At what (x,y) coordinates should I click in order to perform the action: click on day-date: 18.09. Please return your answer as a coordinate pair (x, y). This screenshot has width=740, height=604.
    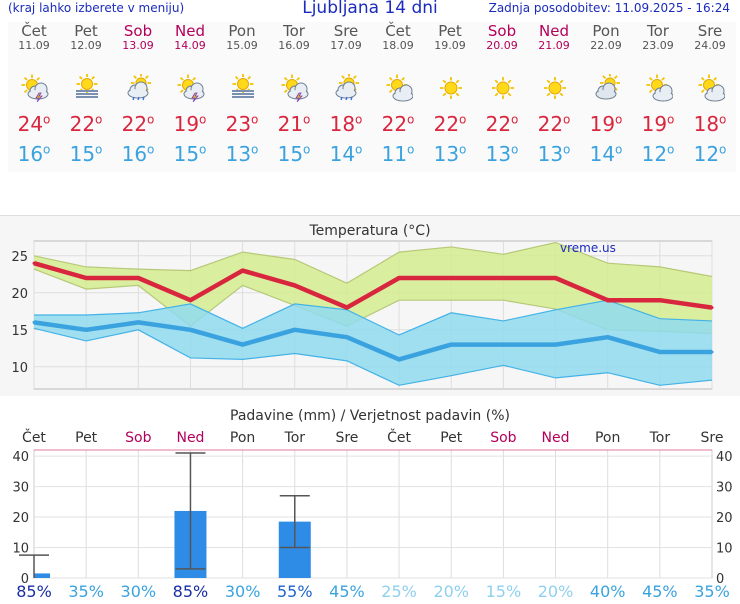
    Looking at the image, I should click on (398, 45).